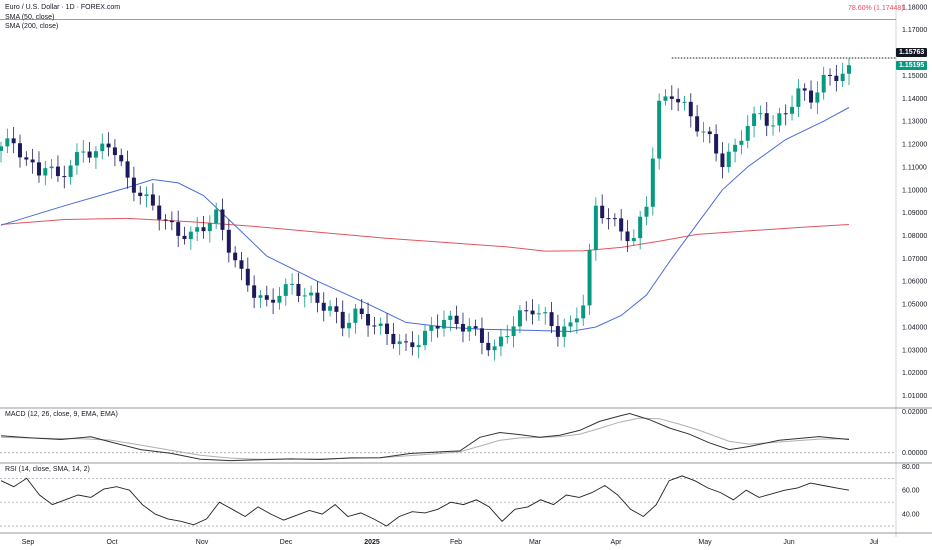  What do you see at coordinates (874, 542) in the screenshot?
I see `x-tick-label: Jul` at bounding box center [874, 542].